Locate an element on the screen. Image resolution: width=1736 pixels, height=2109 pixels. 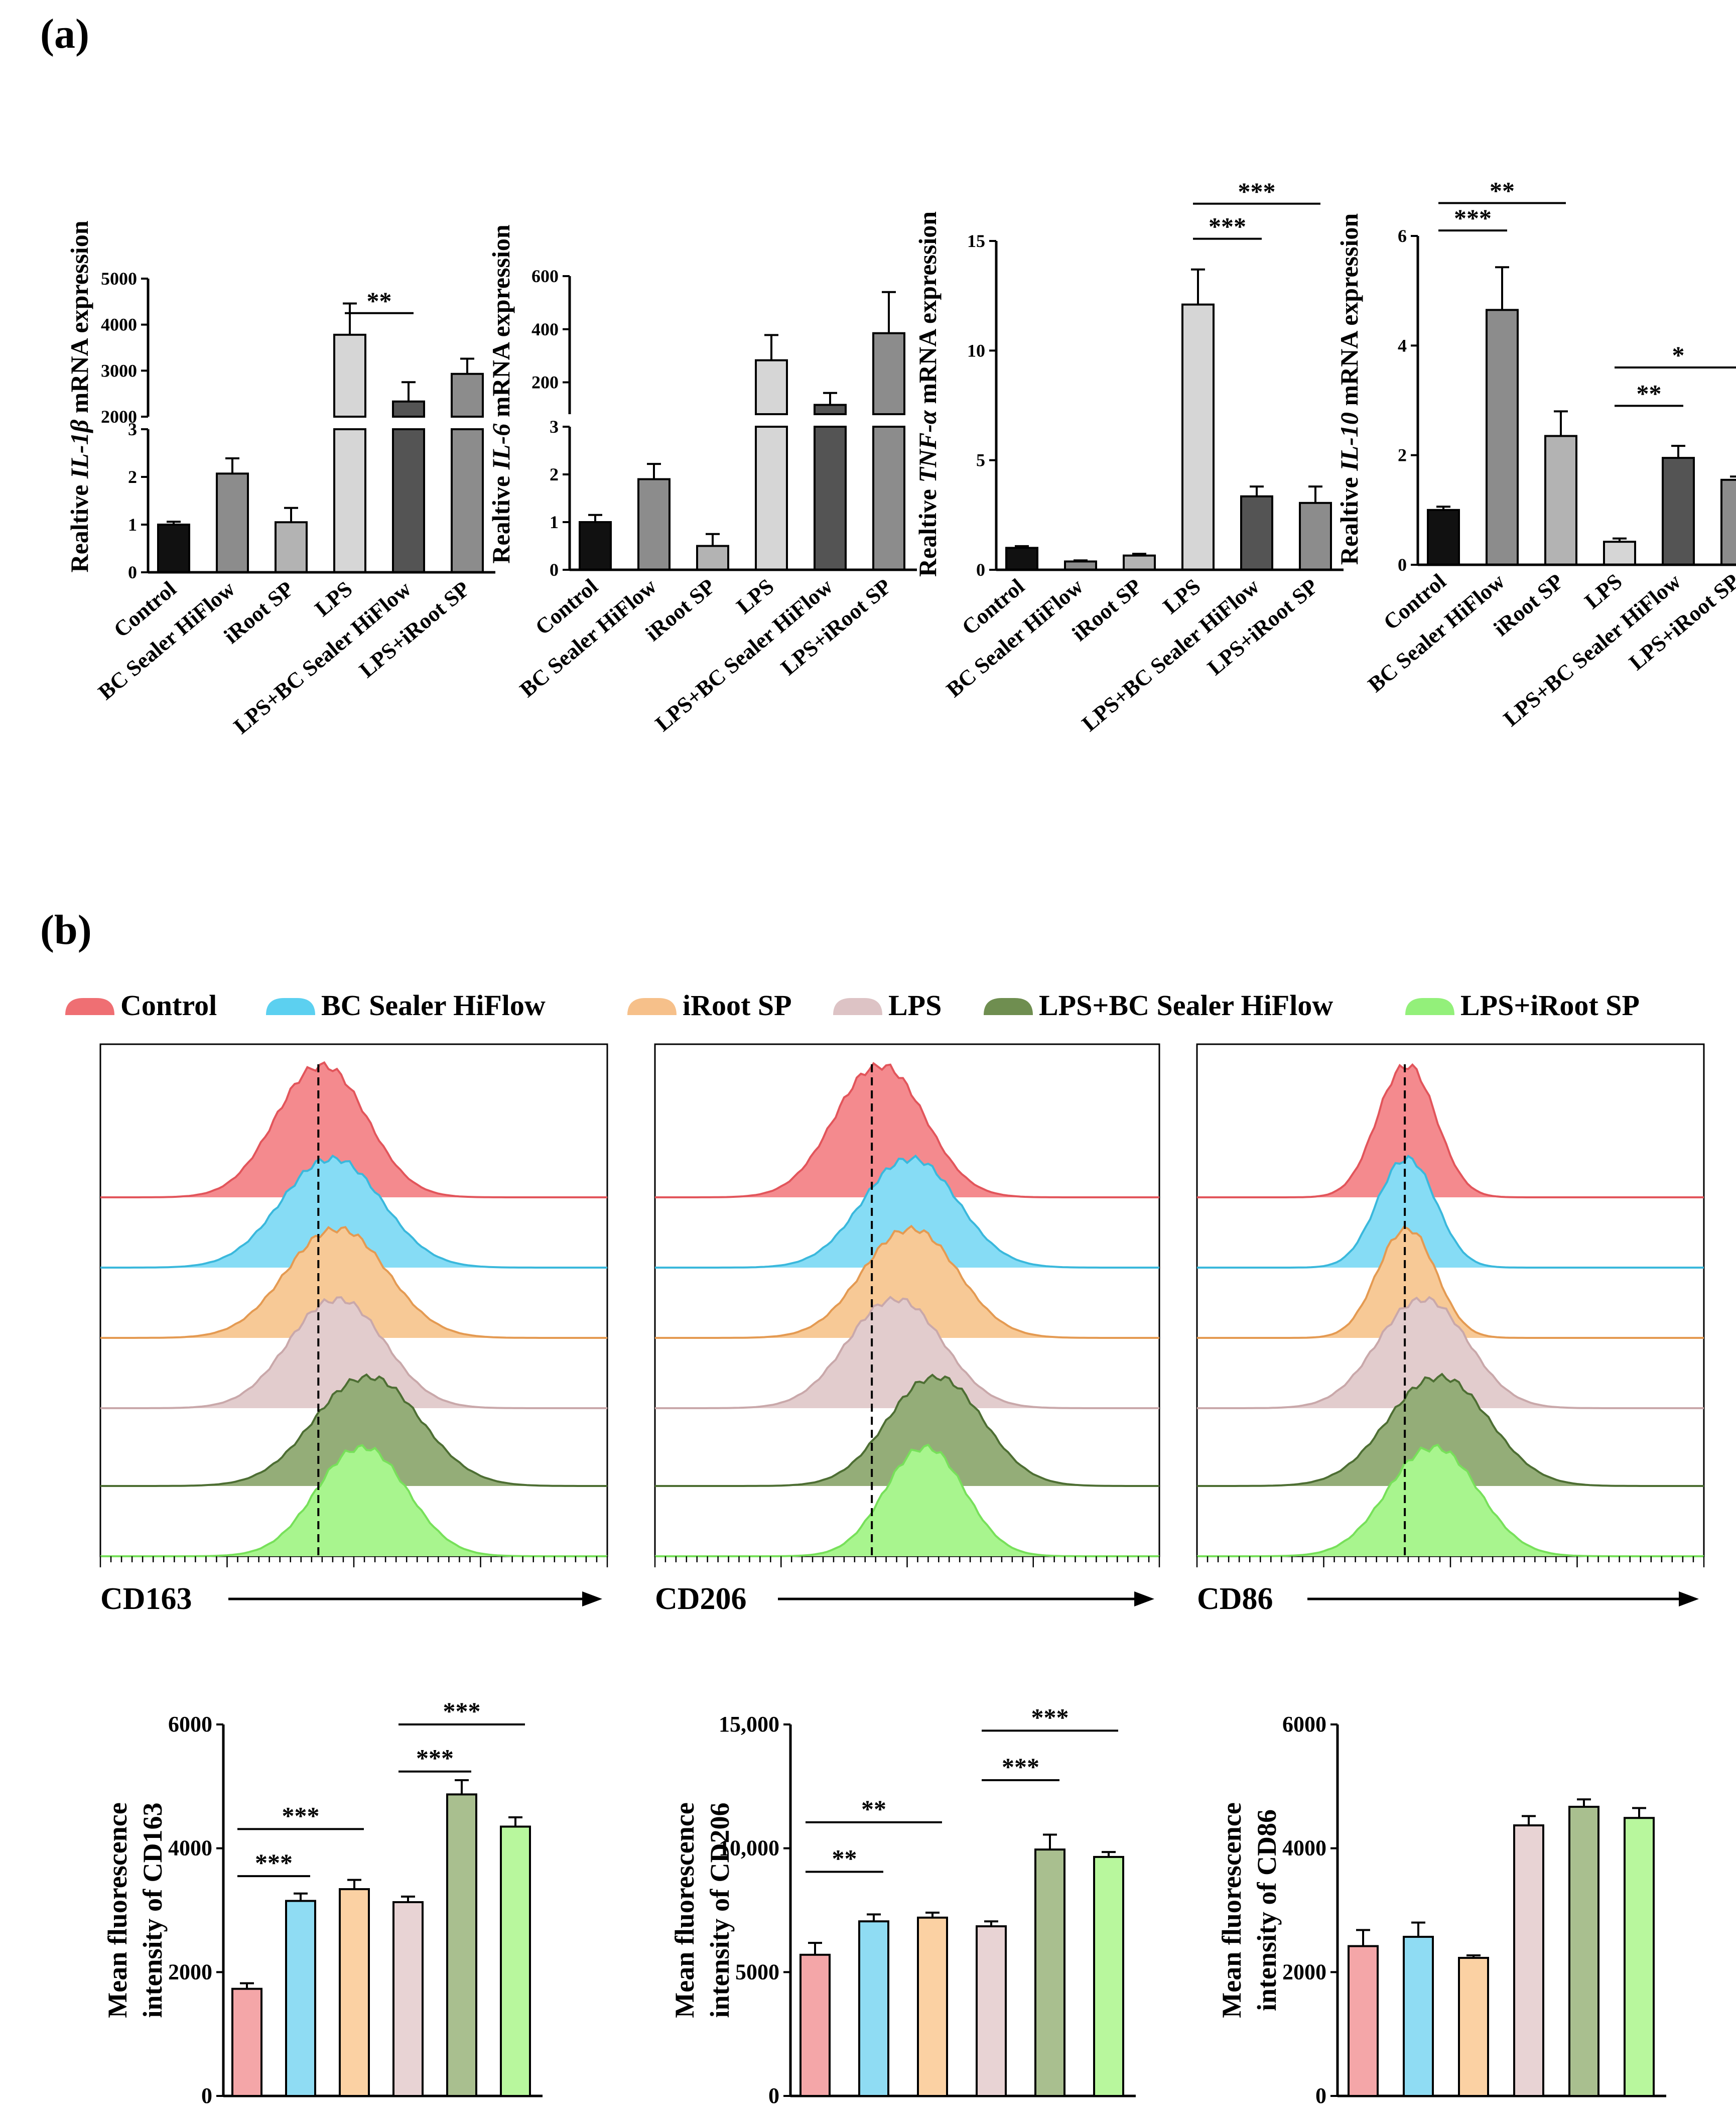
histogram-fill-lps-bc-sealer-hiflow is located at coordinates (907, 1430).